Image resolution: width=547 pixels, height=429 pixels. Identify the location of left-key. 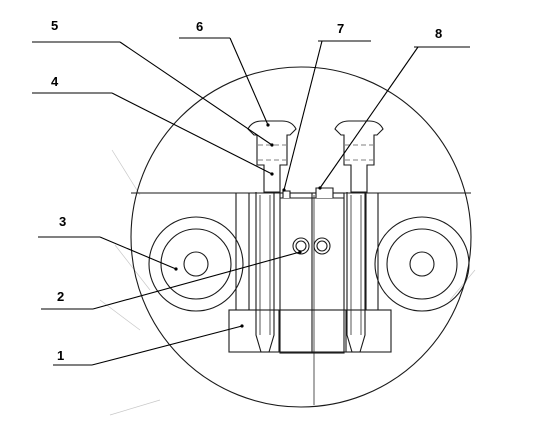
(286, 194).